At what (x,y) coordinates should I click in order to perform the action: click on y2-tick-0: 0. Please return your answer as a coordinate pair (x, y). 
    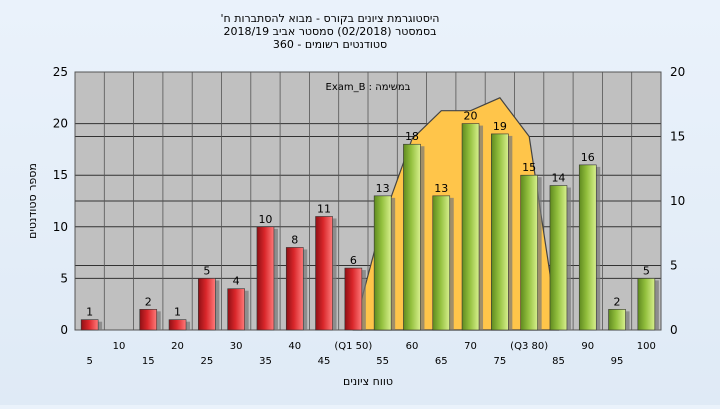
    Looking at the image, I should click on (674, 330).